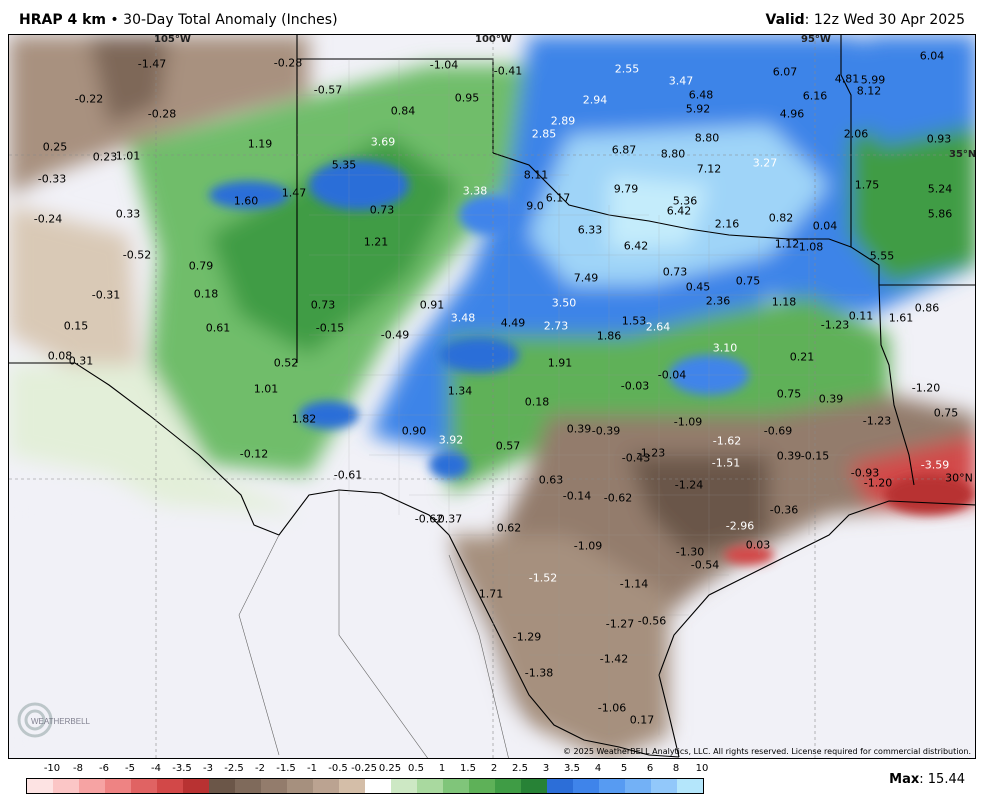 This screenshot has width=984, height=808. I want to click on anomaly-value-label: 6.07, so click(785, 72).